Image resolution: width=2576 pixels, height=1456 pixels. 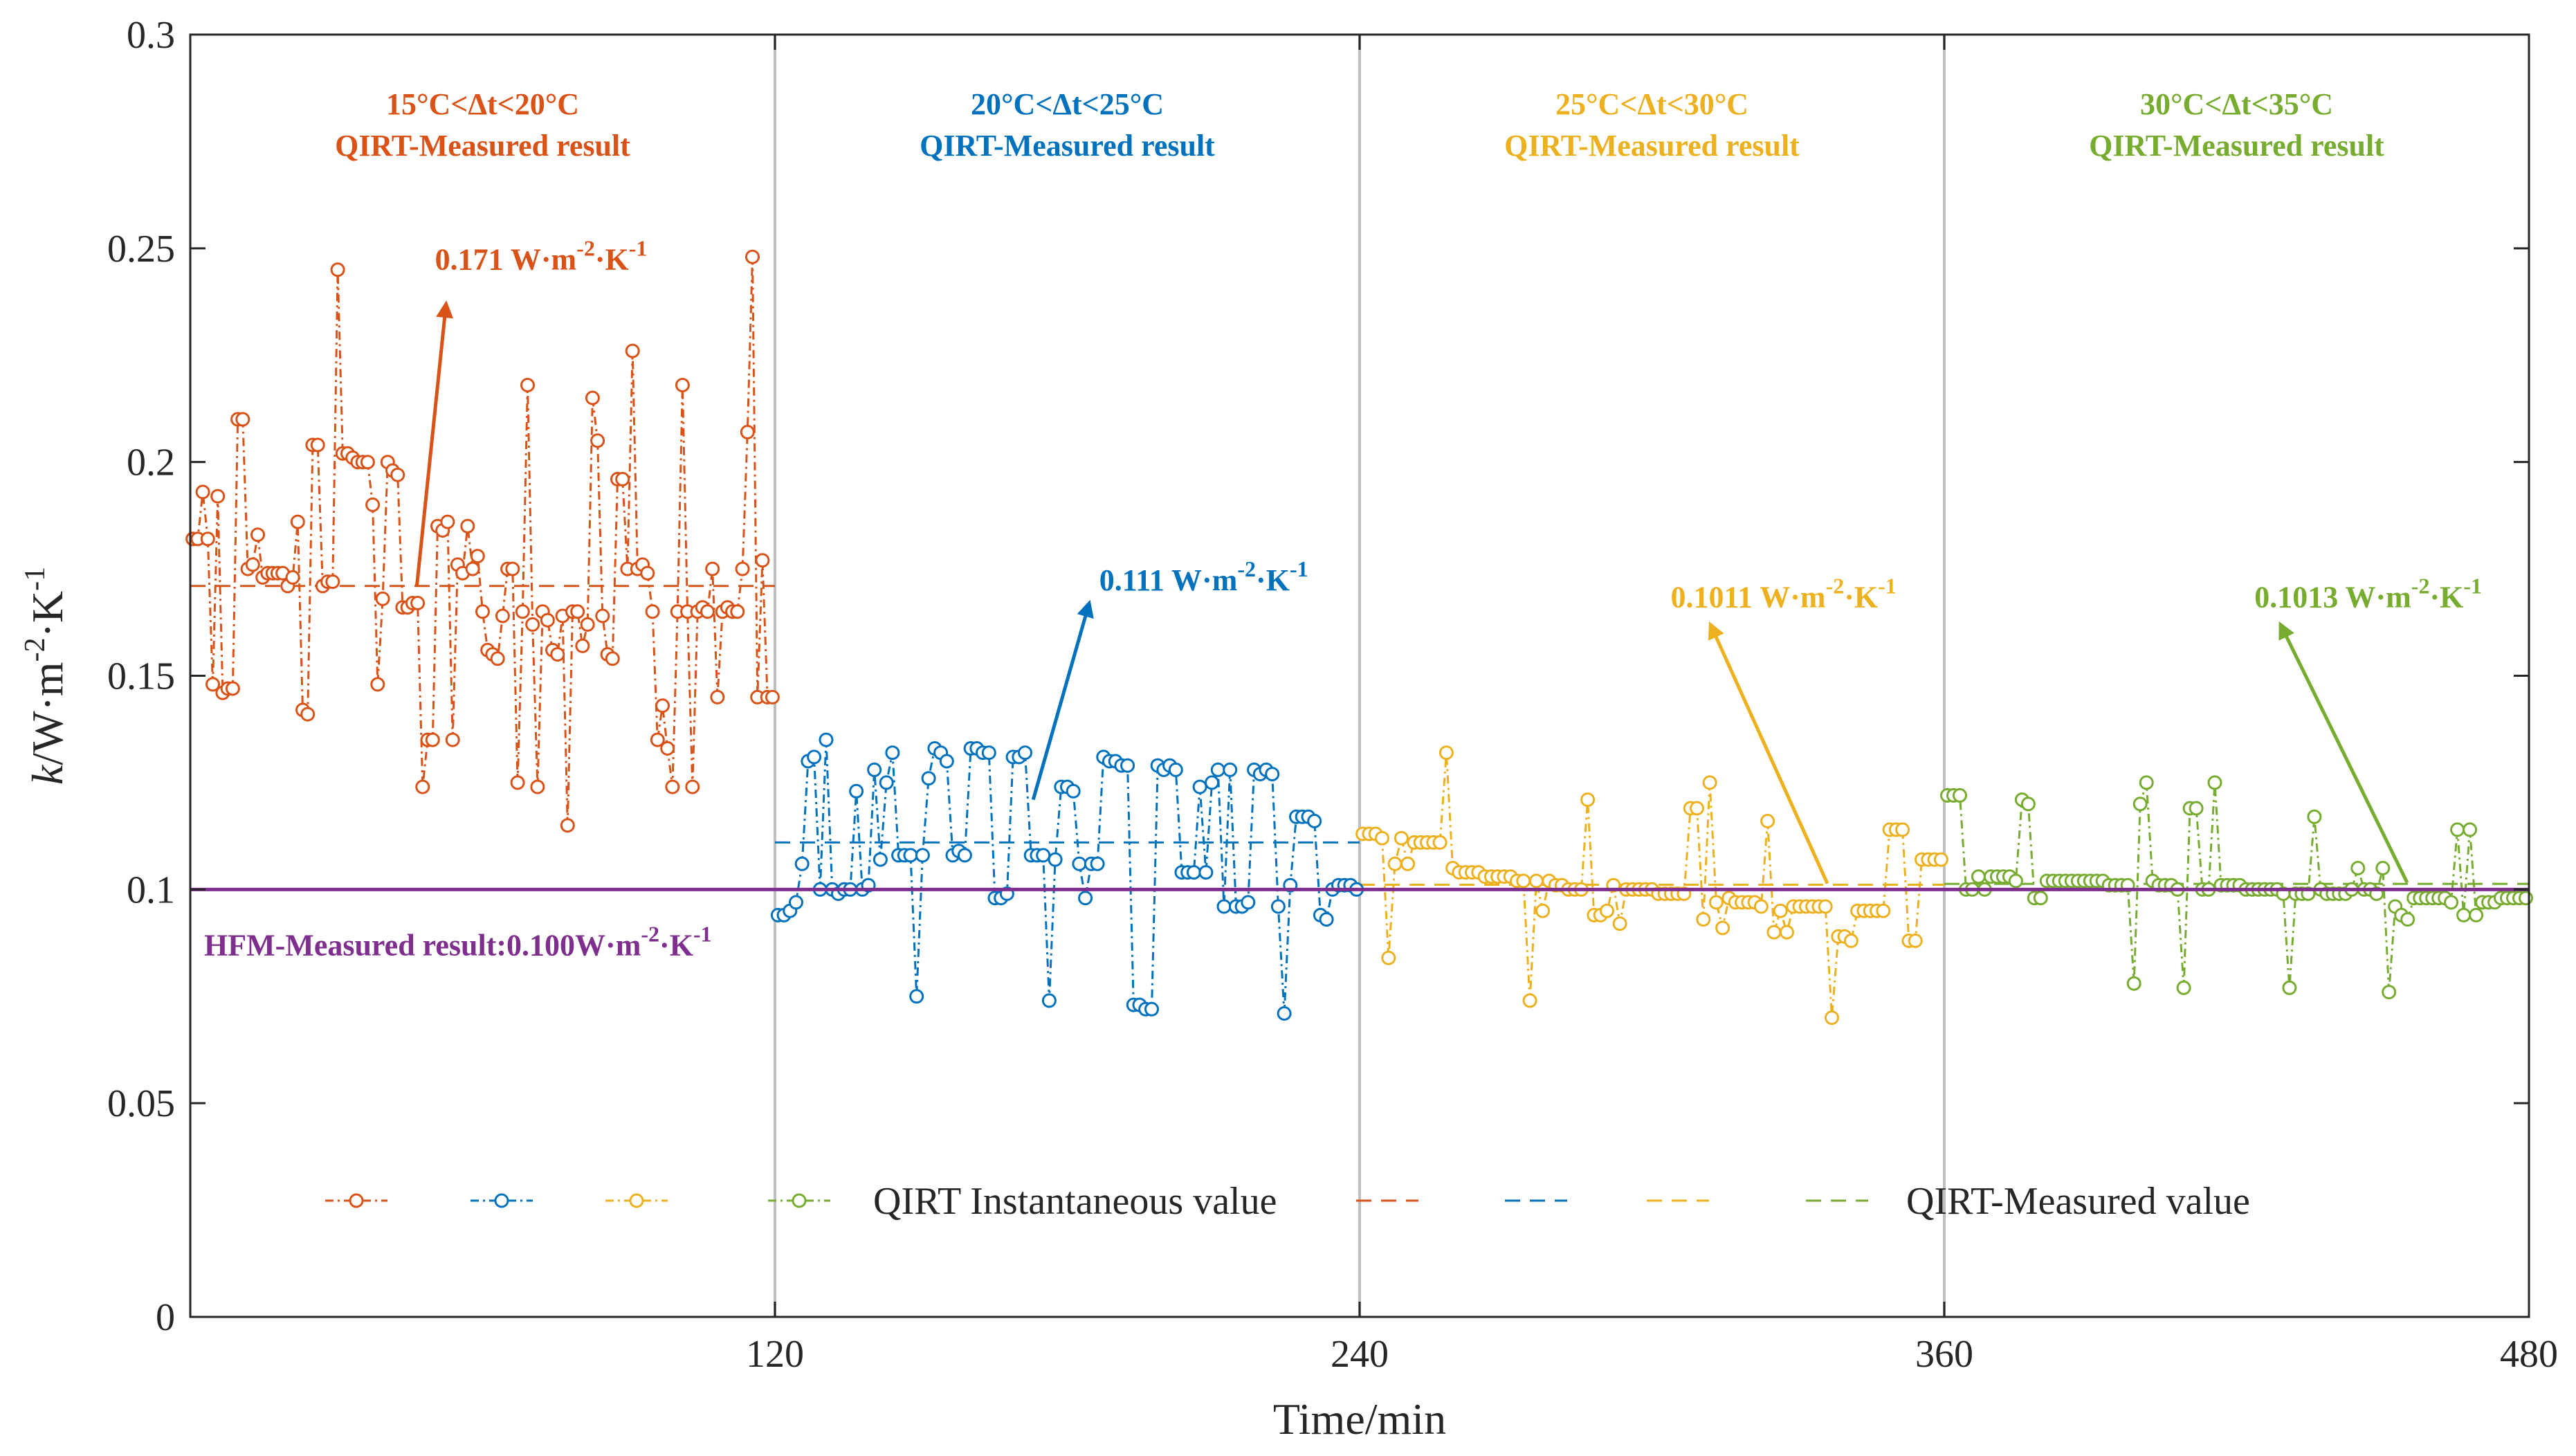 What do you see at coordinates (1944, 1354) in the screenshot?
I see `x-tick-label: 360` at bounding box center [1944, 1354].